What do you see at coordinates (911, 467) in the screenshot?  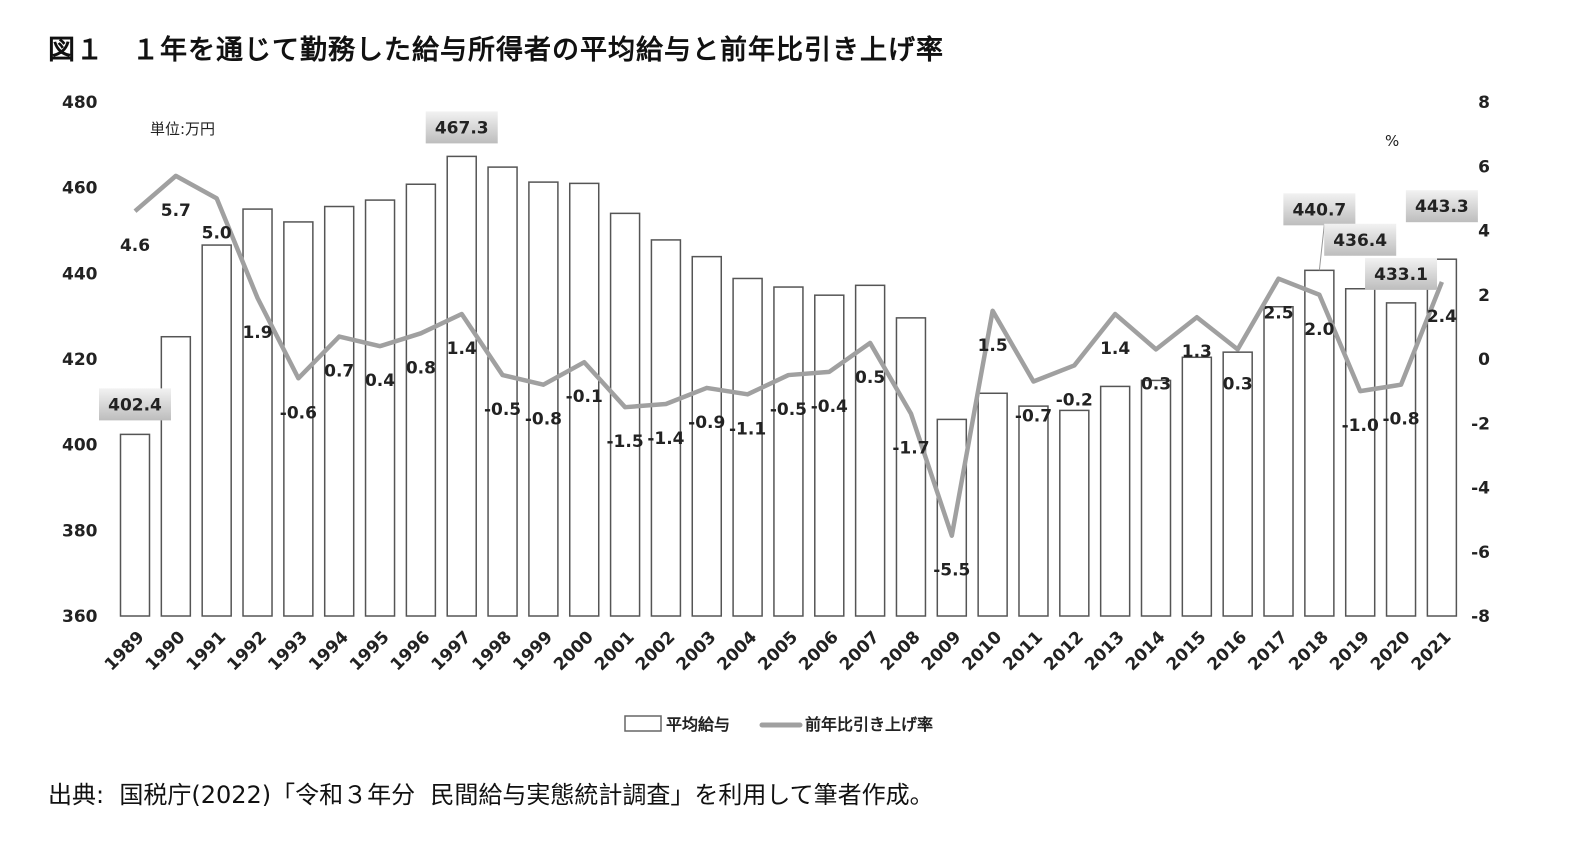 I see `bar-2008` at bounding box center [911, 467].